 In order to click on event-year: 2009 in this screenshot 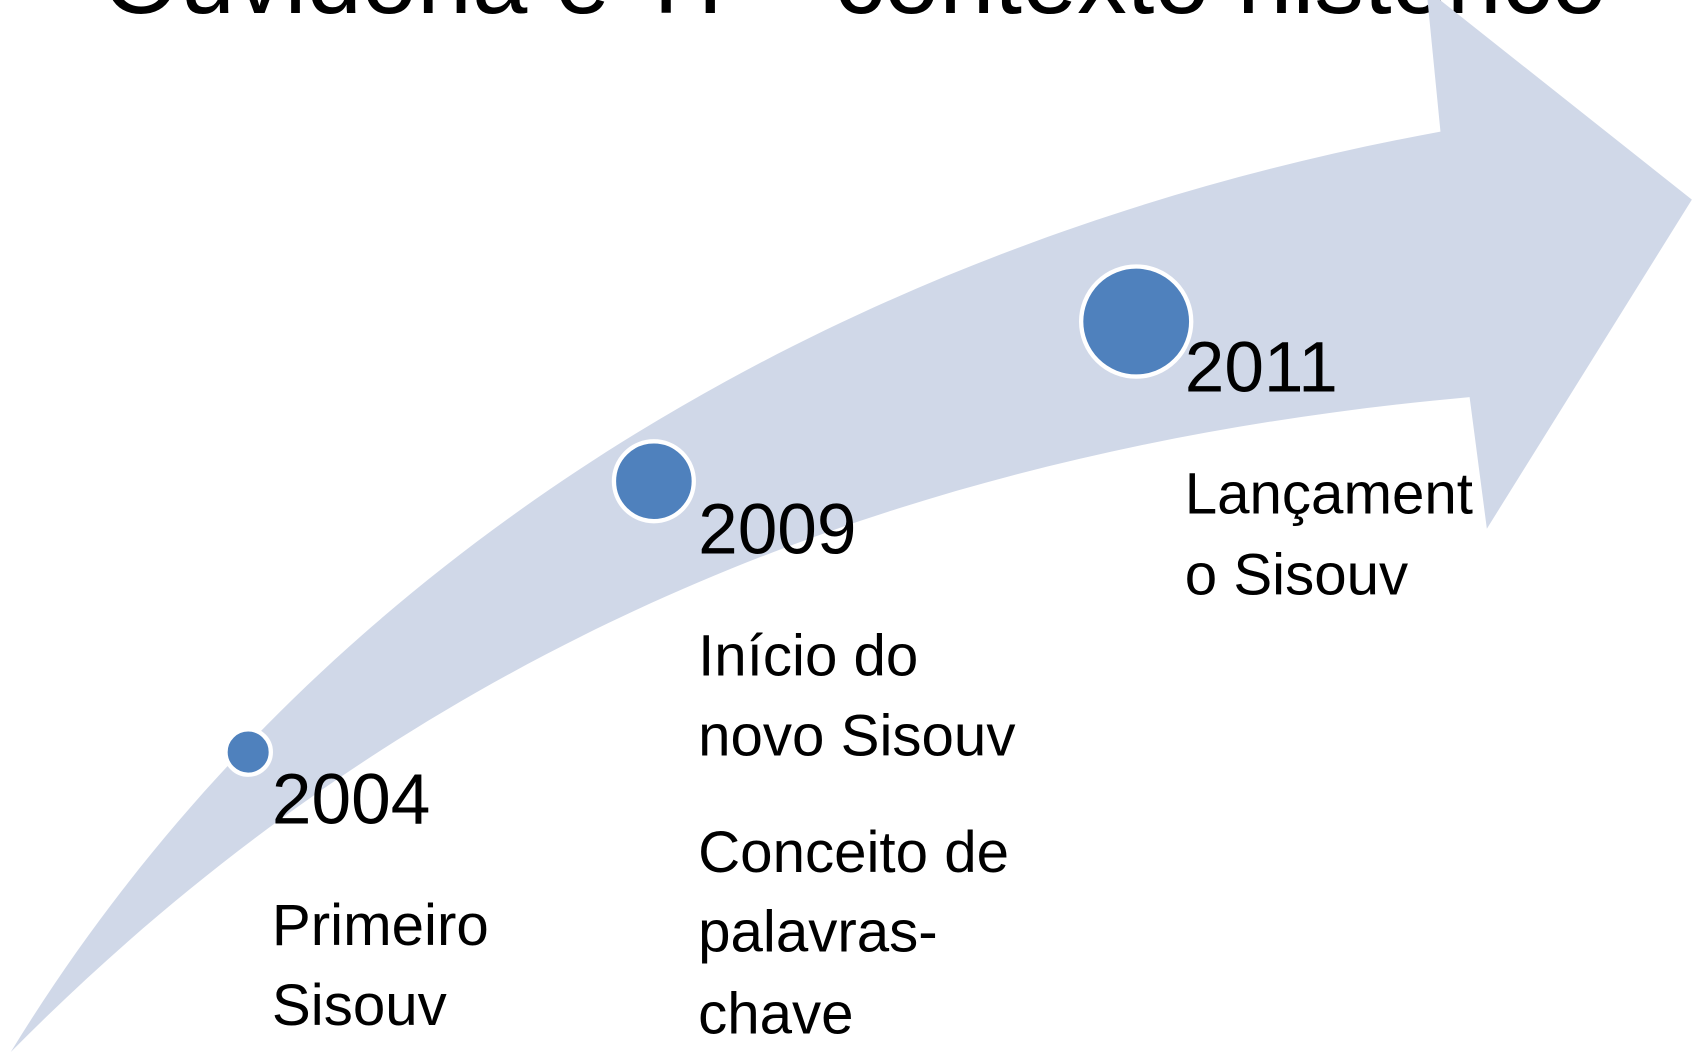, I will do `click(777, 530)`.